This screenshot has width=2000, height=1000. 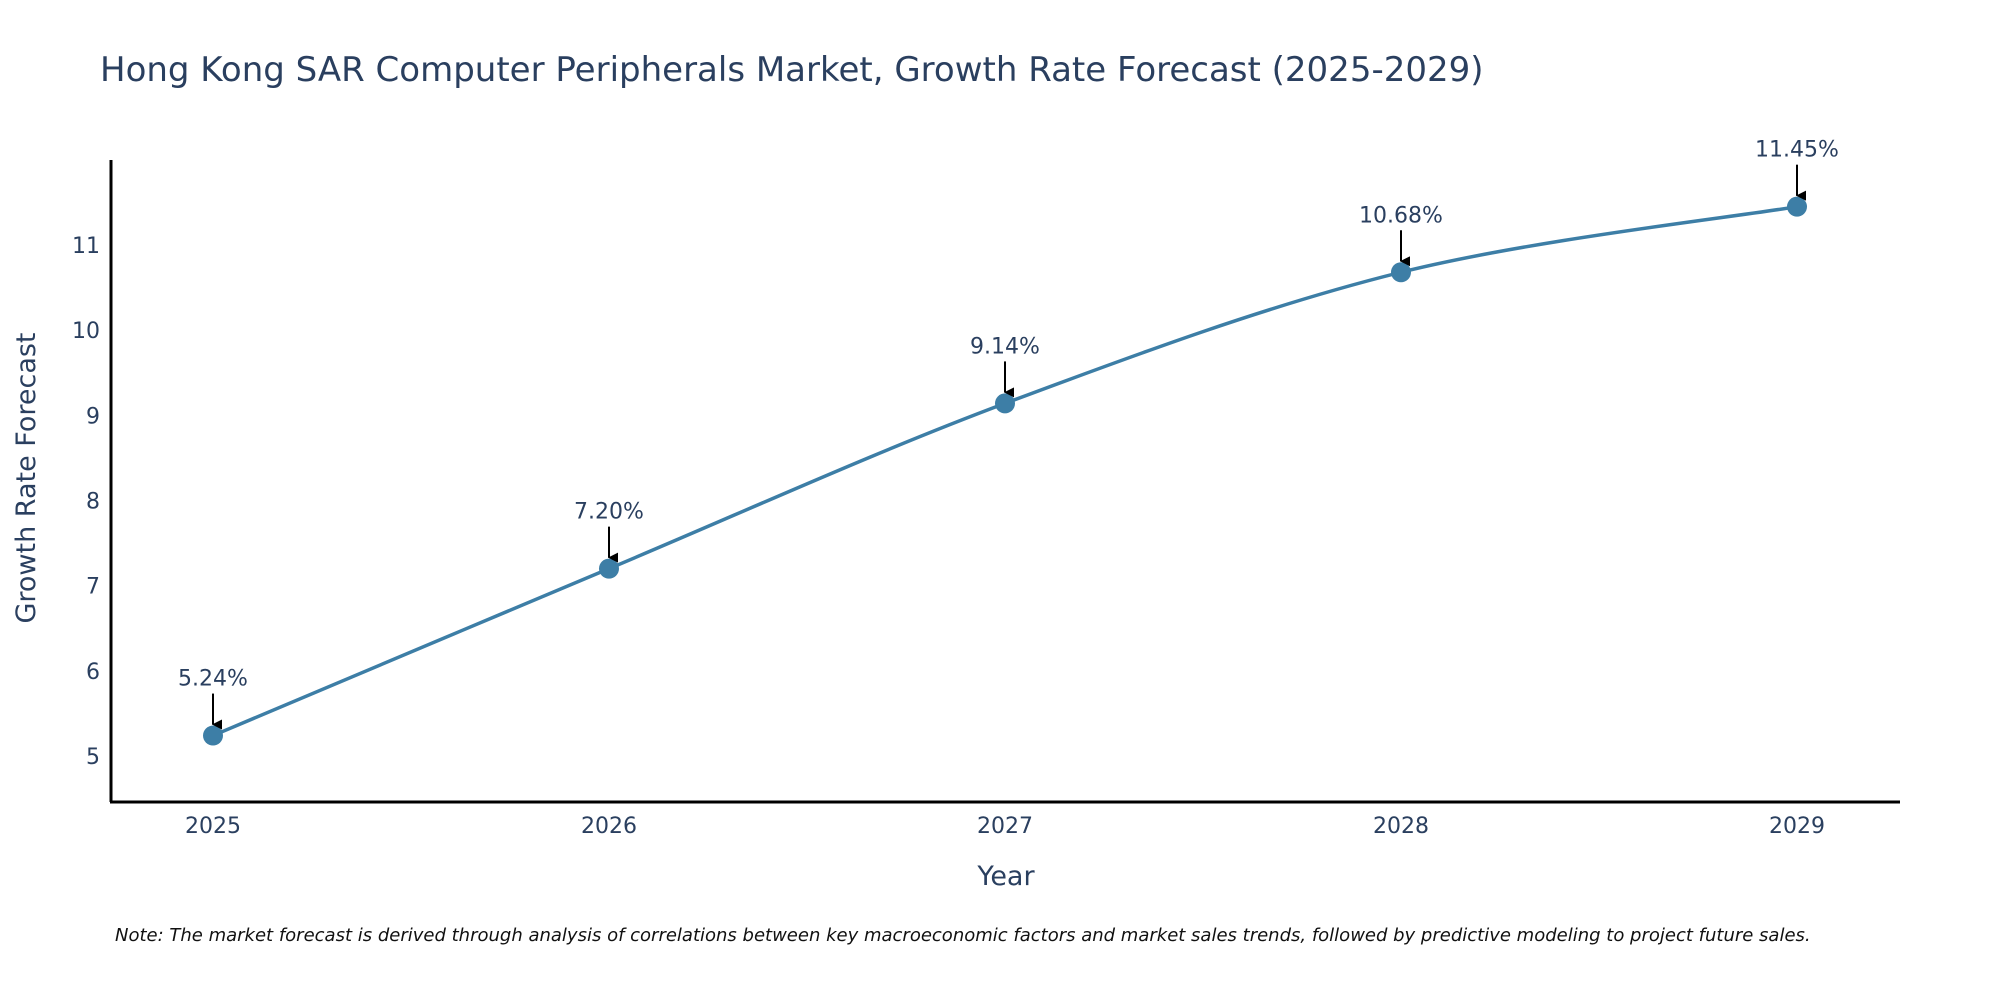 I want to click on y-tick-label: 6, so click(x=93, y=672).